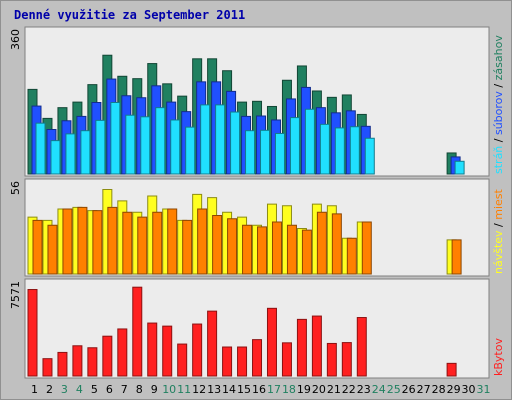 This screenshot has width=512, height=404. What do you see at coordinates (49, 389) in the screenshot?
I see `x-tick-label: 2` at bounding box center [49, 389].